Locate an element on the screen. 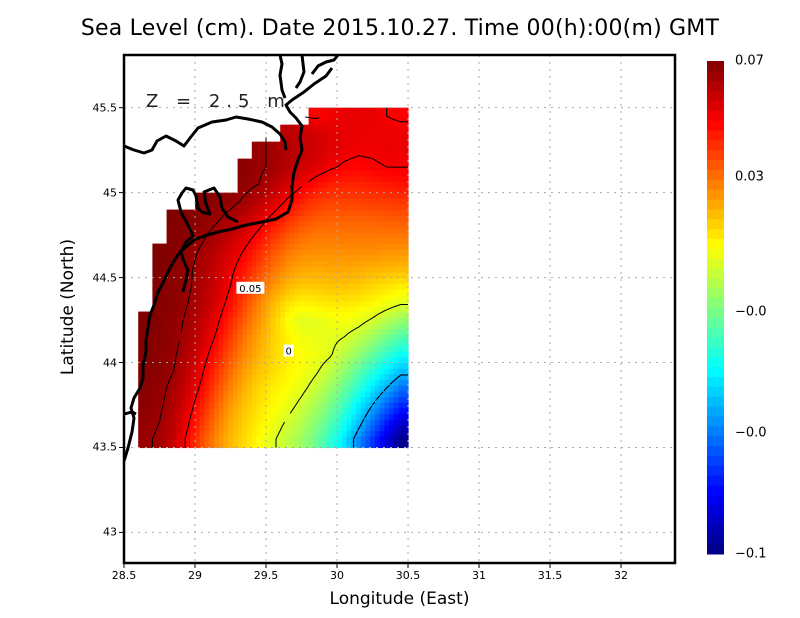 This screenshot has height=618, width=800. contour-label-bg is located at coordinates (288, 350).